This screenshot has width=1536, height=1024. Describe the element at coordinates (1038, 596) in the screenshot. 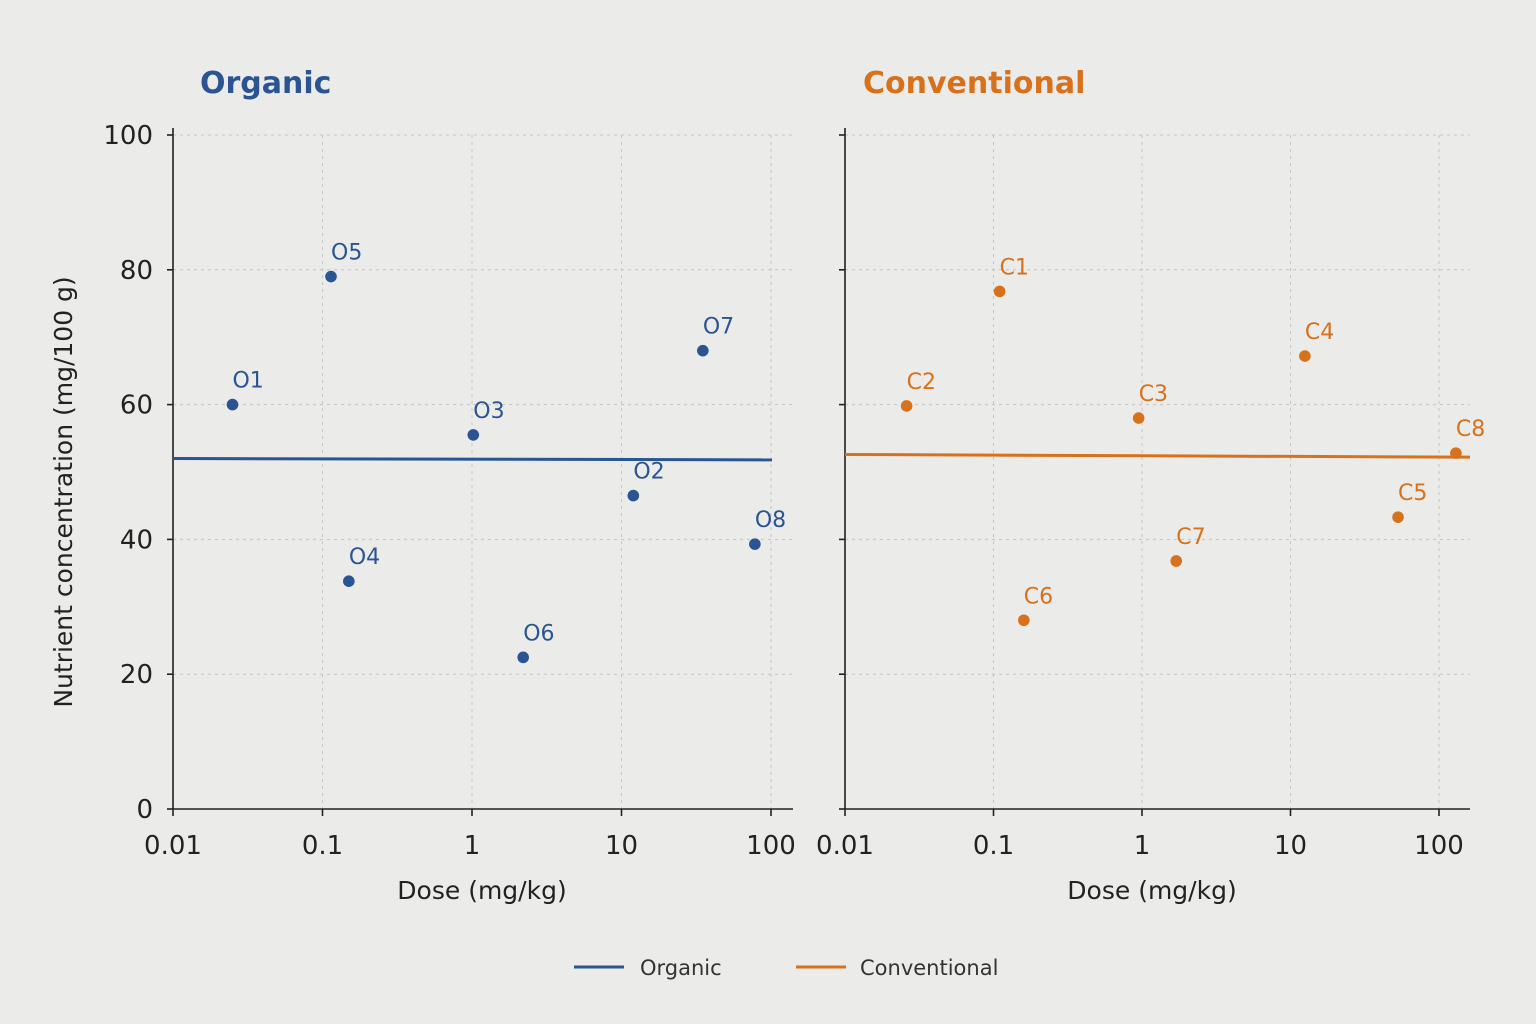

I see `data-label: C6` at that location.